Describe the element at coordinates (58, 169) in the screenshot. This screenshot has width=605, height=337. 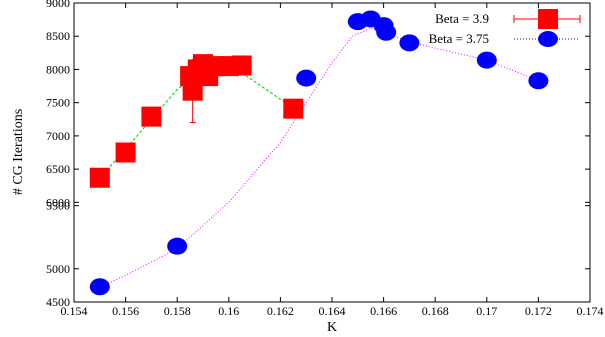
I see `y-tick-label-4: 6500` at that location.